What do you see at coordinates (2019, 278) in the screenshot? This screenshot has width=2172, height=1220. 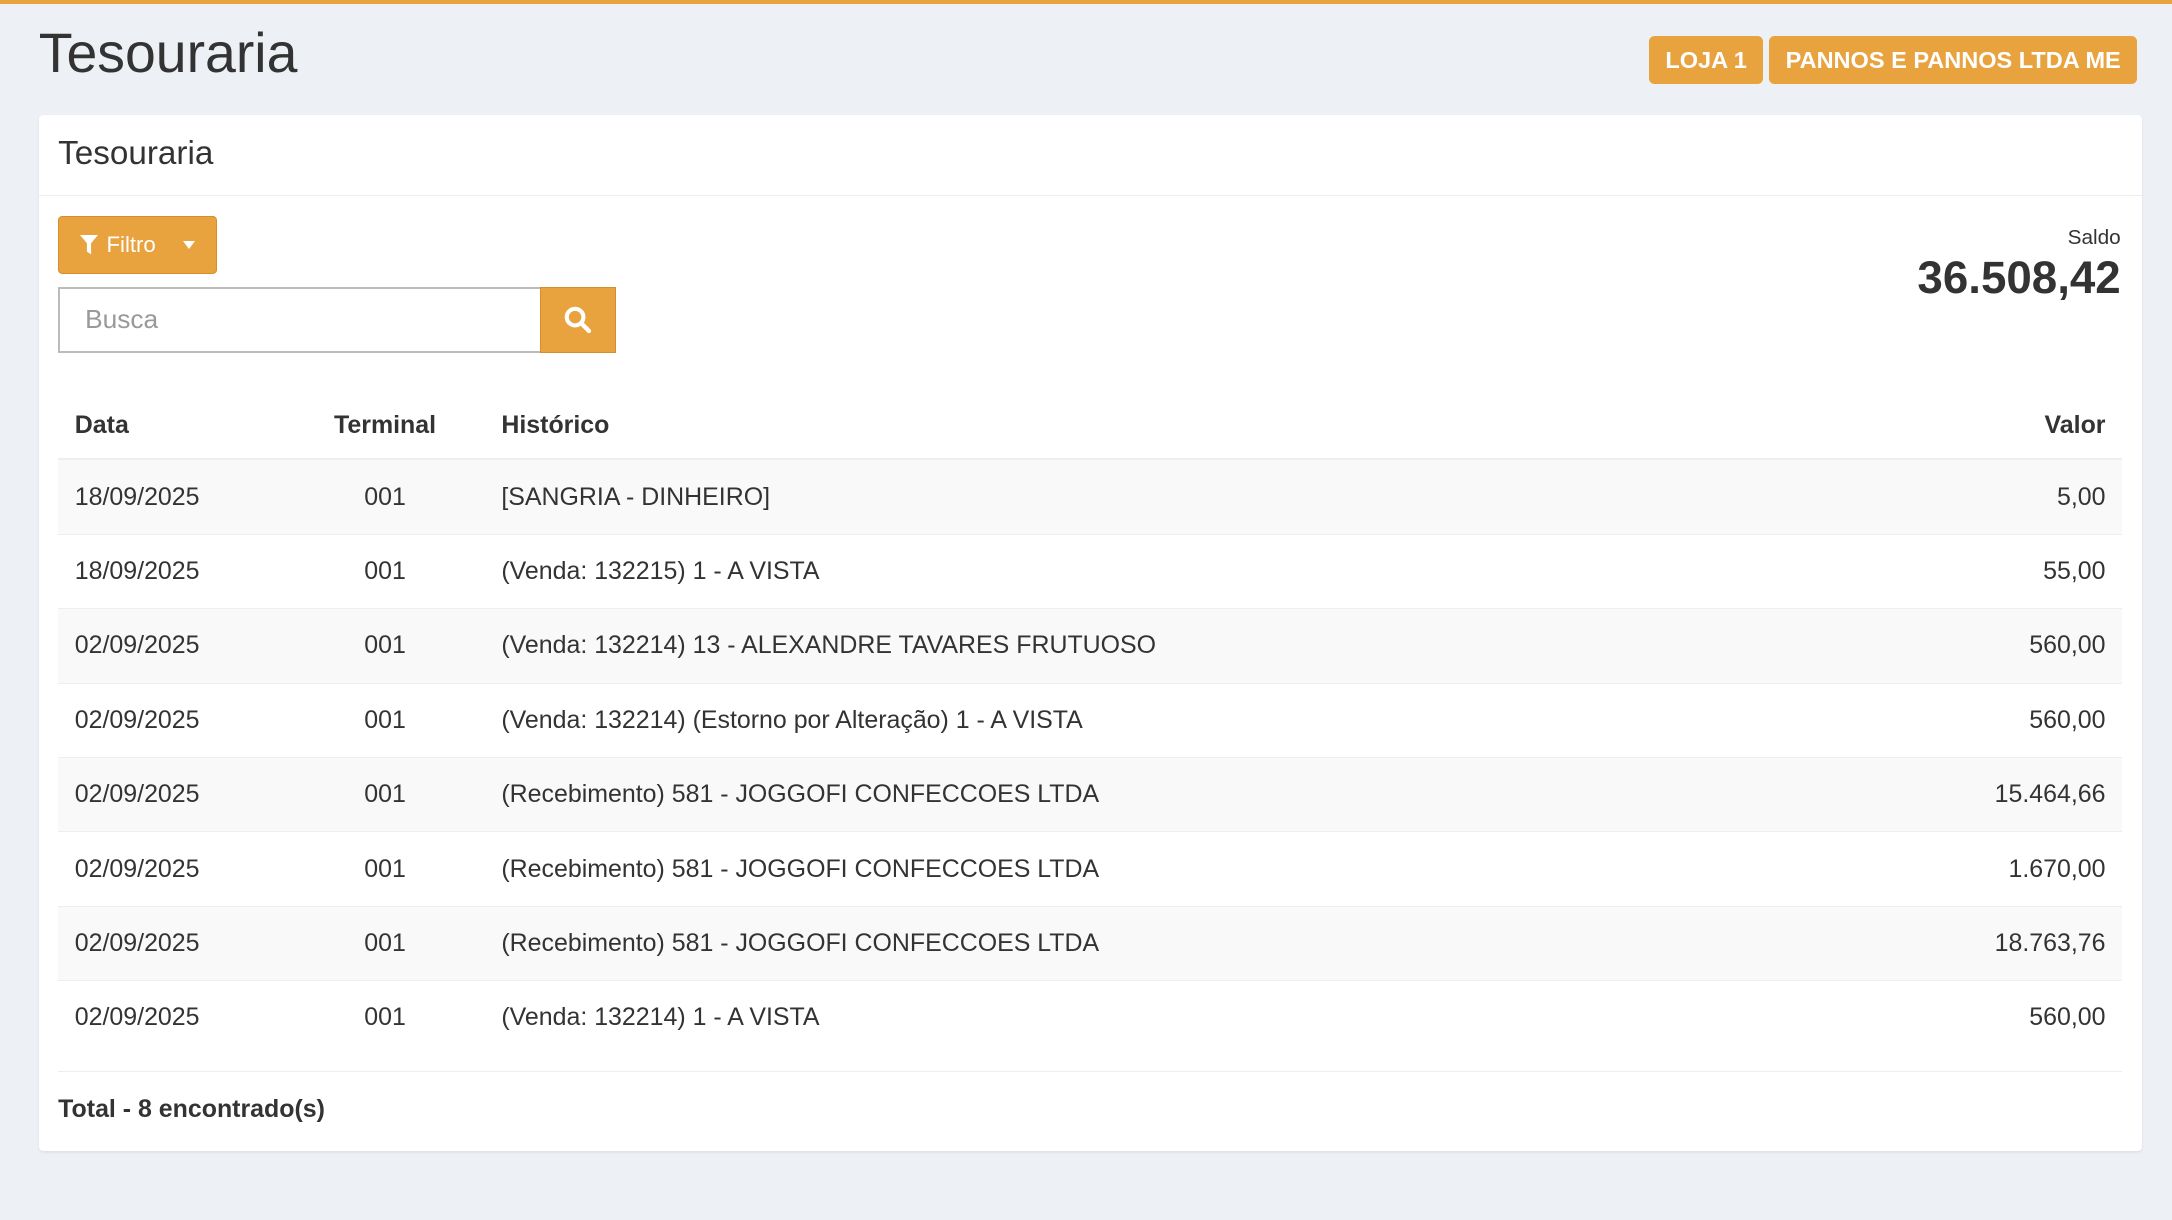 I see `balance-value: 36.508,42` at bounding box center [2019, 278].